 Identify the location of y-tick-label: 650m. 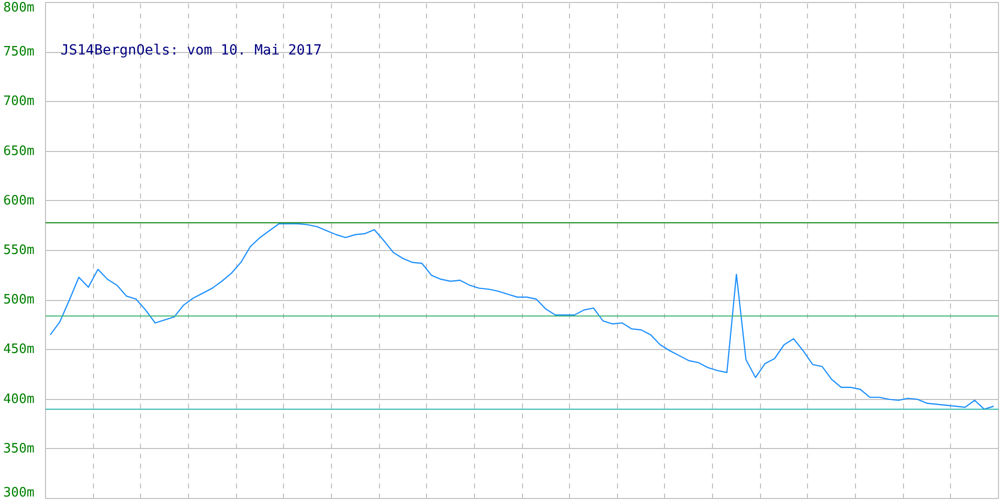
(19, 151).